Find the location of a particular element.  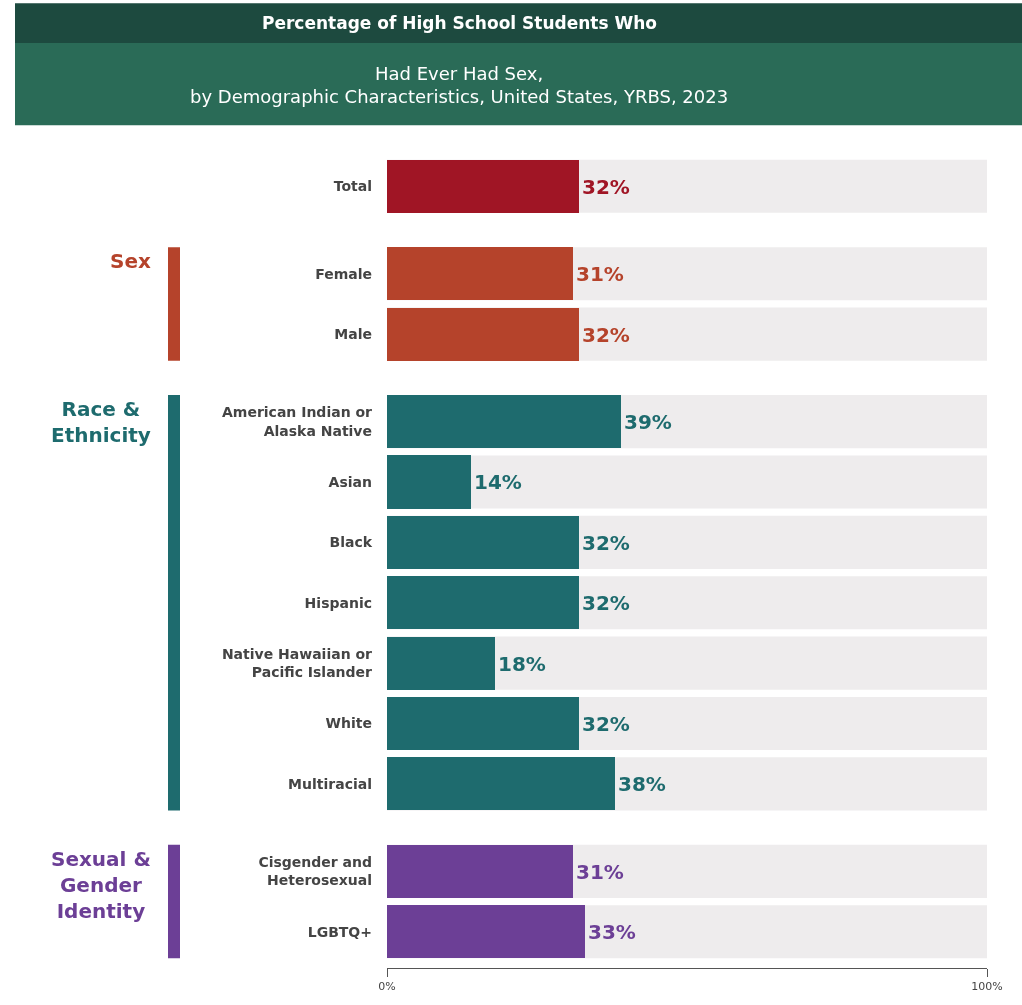

y-tick-label: Hispanic is located at coordinates (338, 602).